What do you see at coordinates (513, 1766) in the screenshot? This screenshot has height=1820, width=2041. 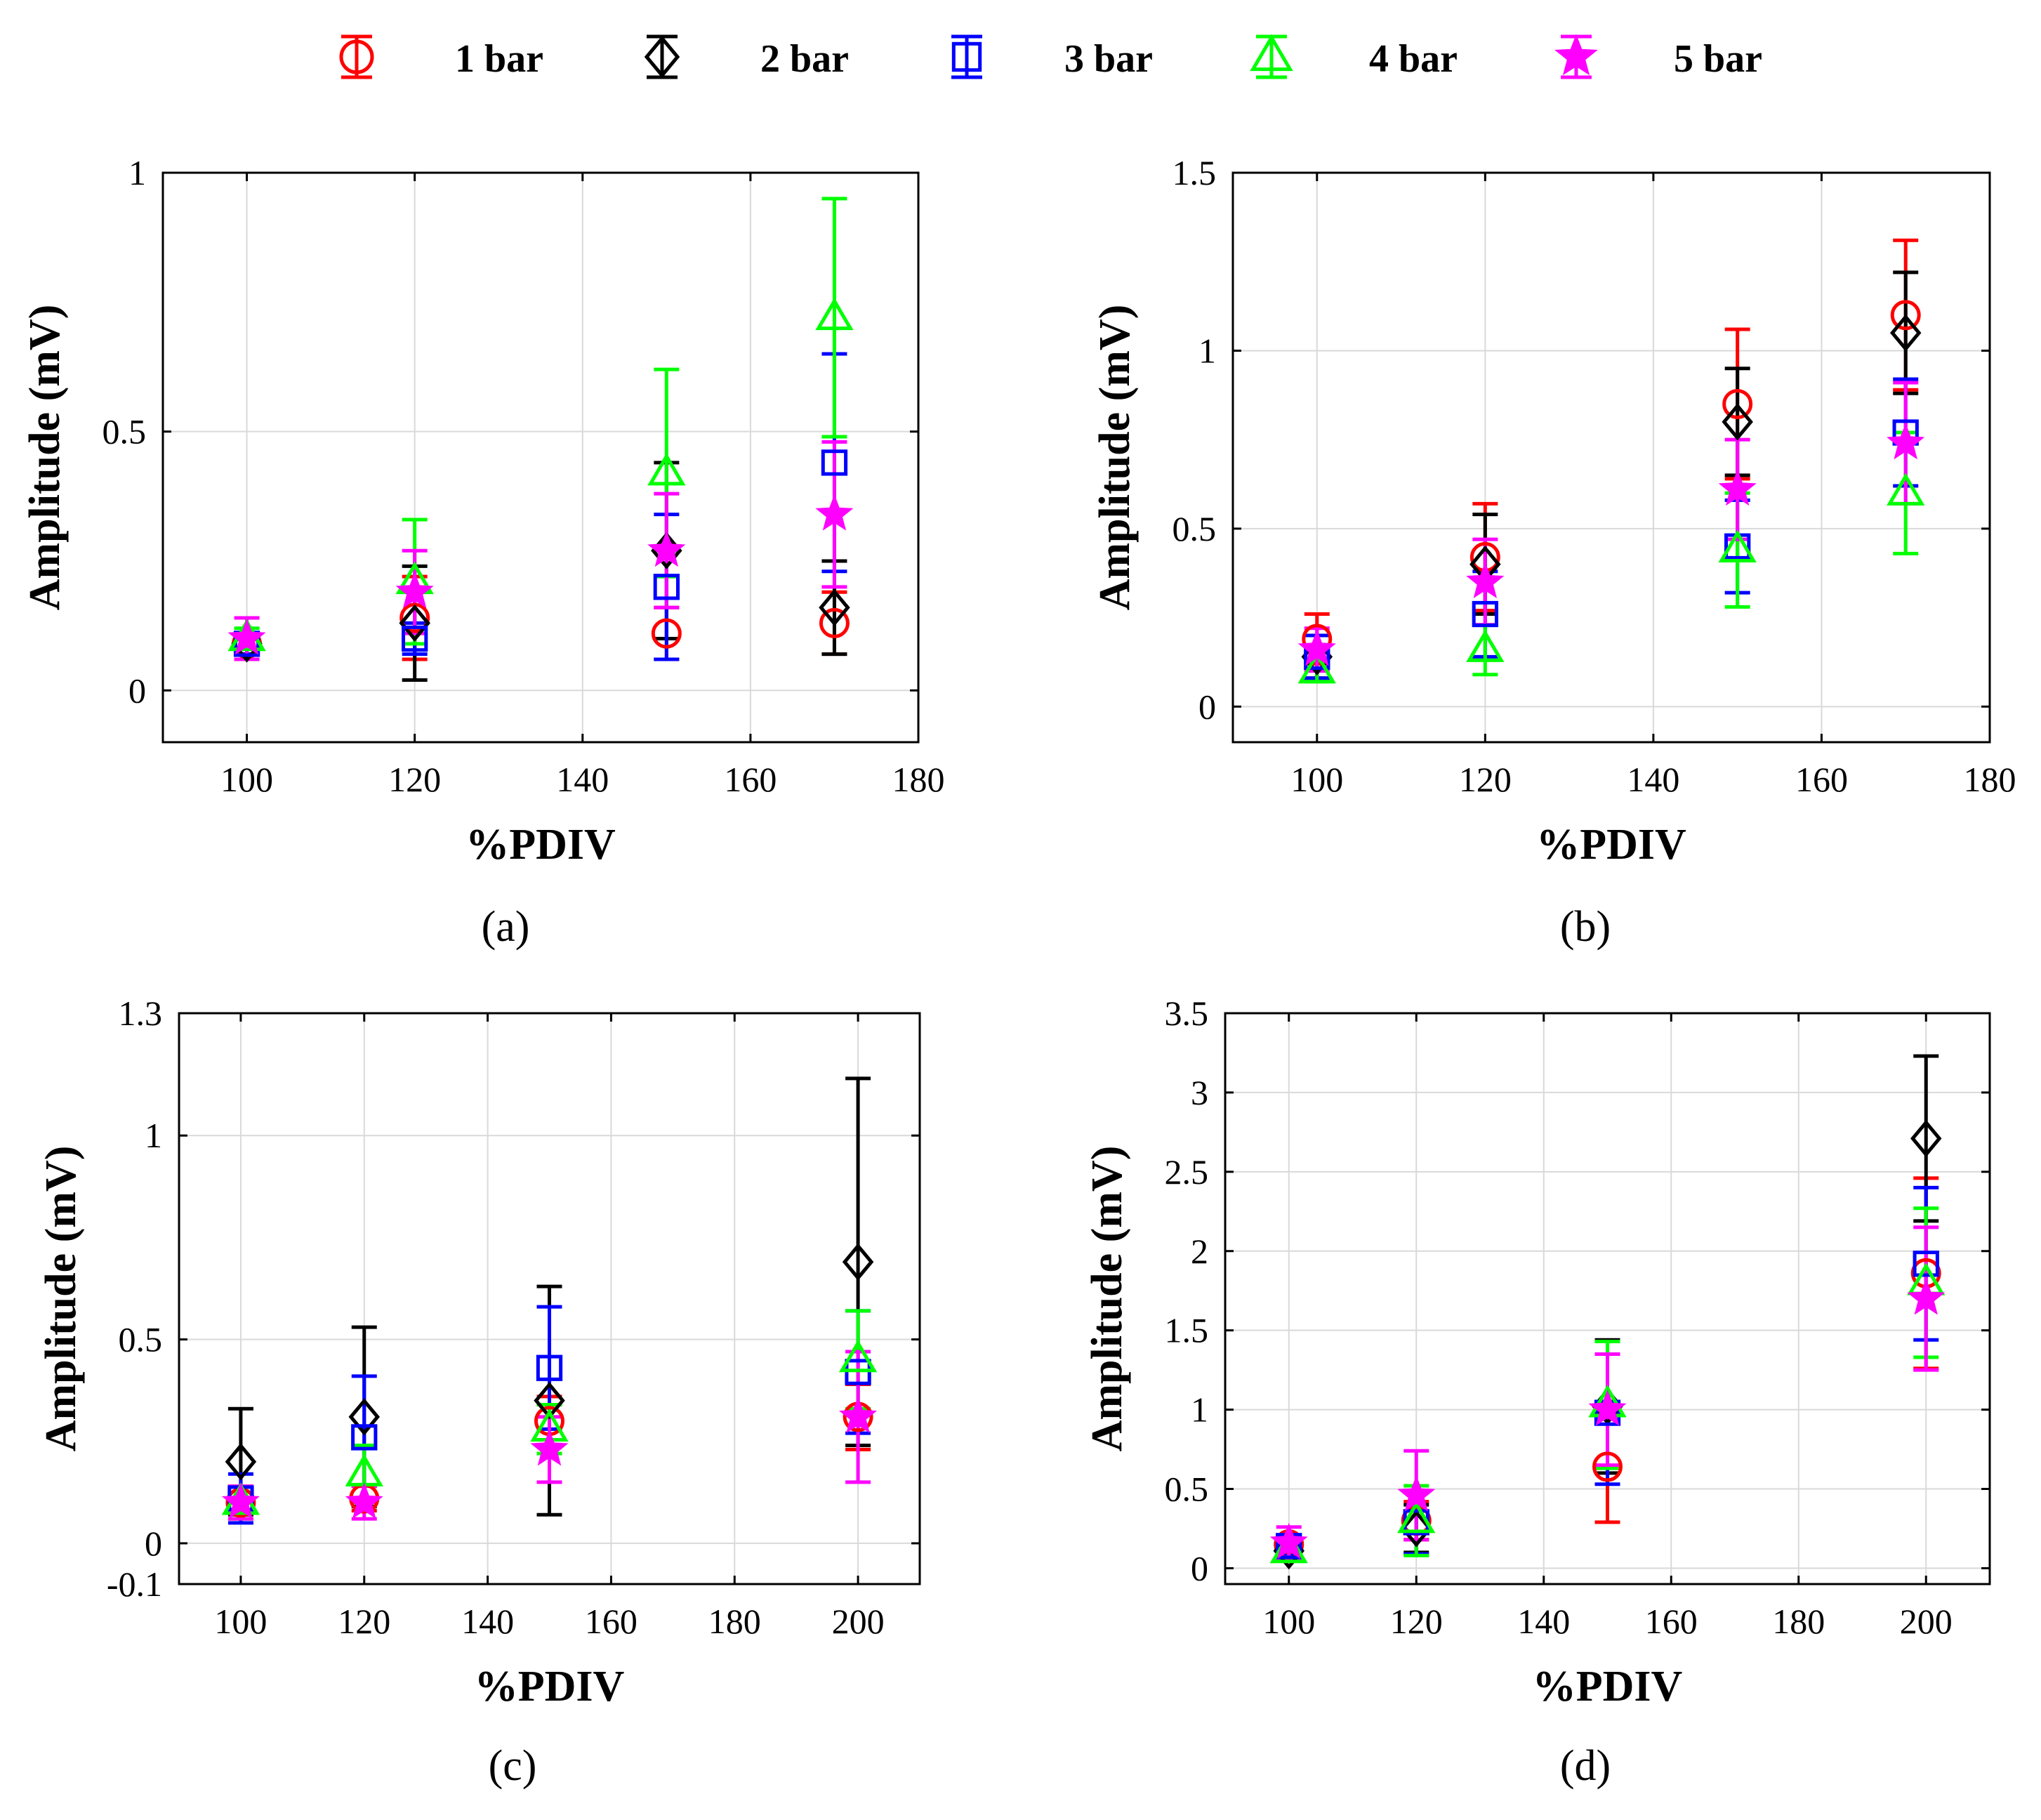 I see `panel-label: (c)` at bounding box center [513, 1766].